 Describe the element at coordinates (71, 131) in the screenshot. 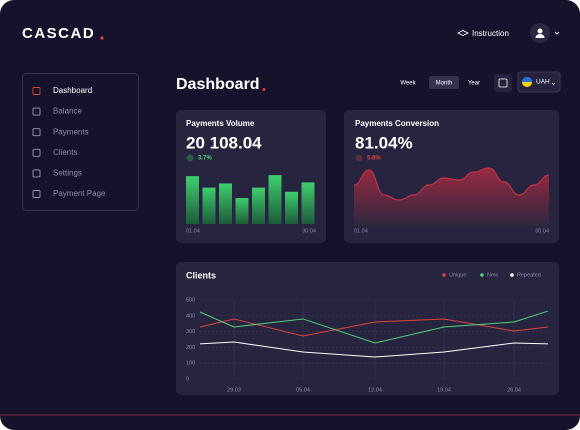

I see `menu-item: Payments` at that location.